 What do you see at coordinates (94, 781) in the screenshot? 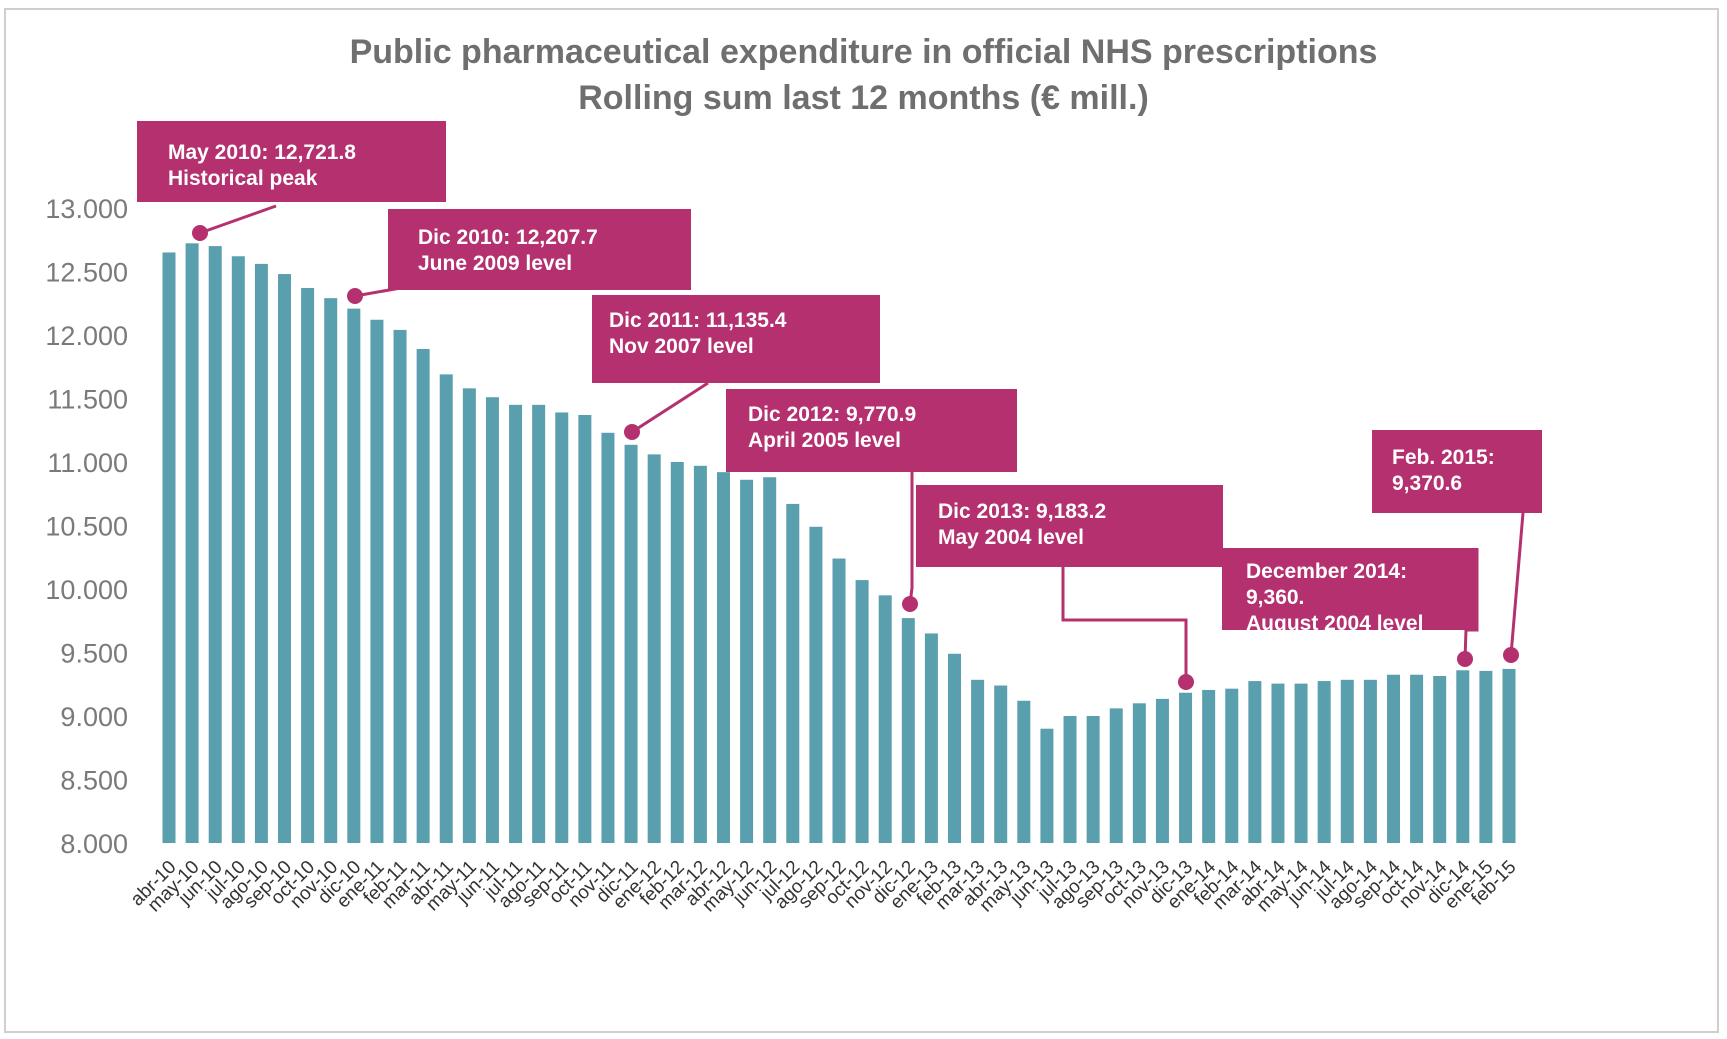
I see `y-tick-label: 8.500` at bounding box center [94, 781].